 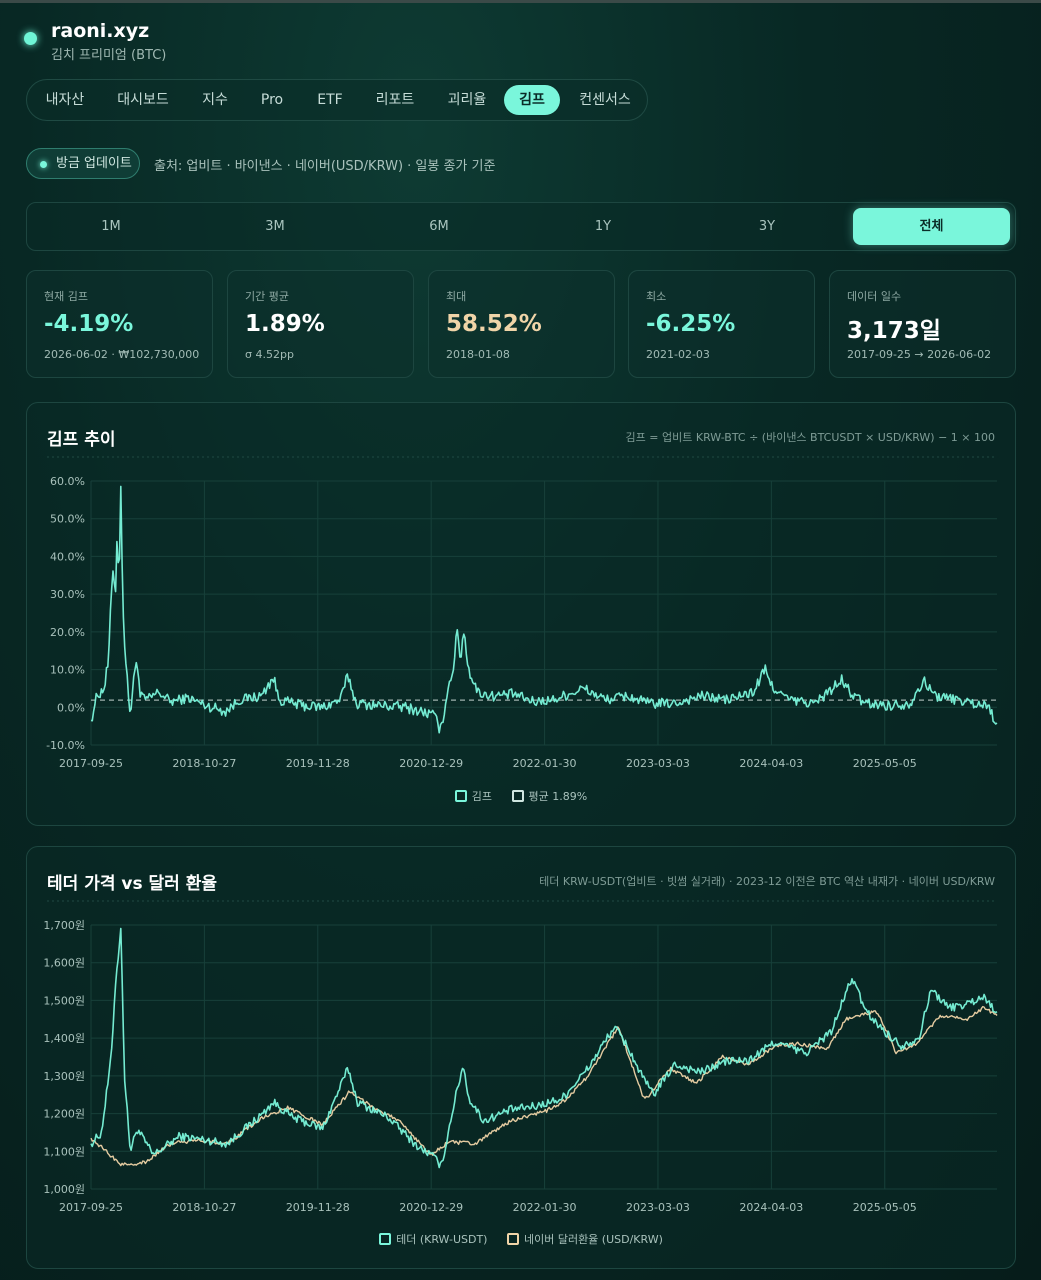 I want to click on brand-subtitle: 김치 프리미엄 (BTC), so click(x=109, y=55).